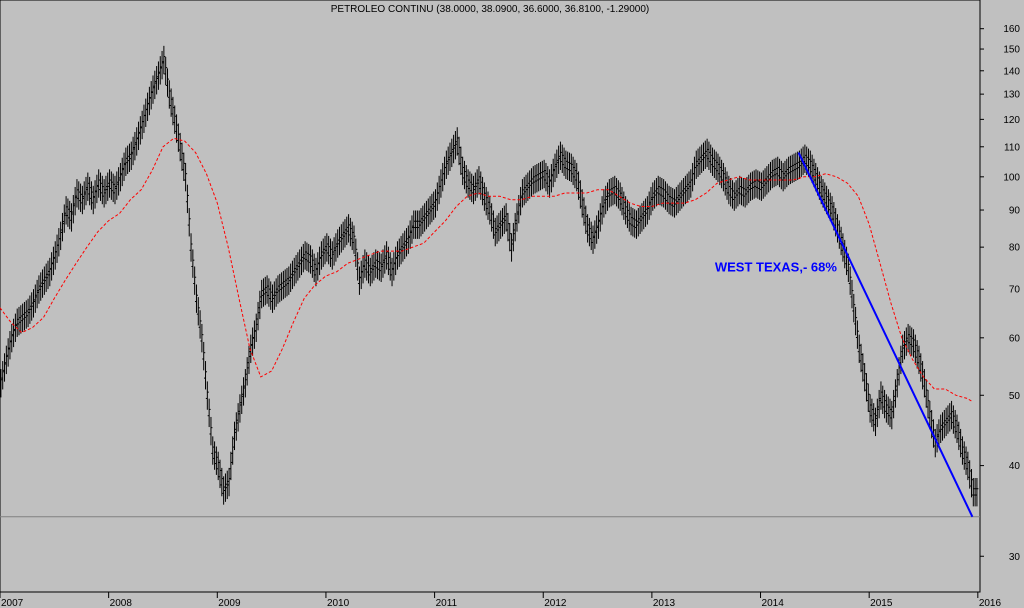 Image resolution: width=1024 pixels, height=608 pixels. I want to click on x-tick-label: 2016, so click(990, 603).